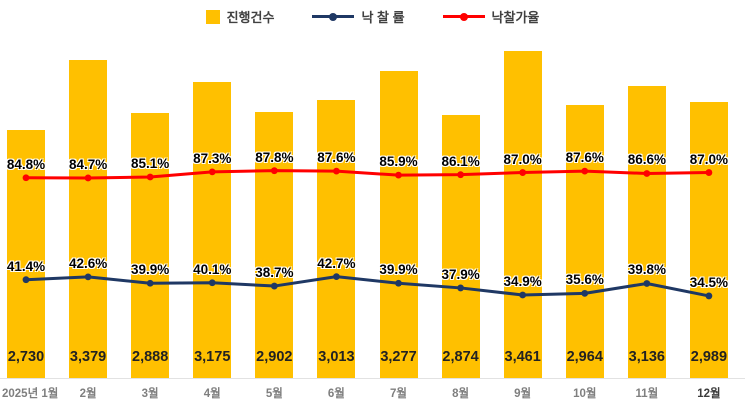 Image resolution: width=745 pixels, height=403 pixels. What do you see at coordinates (709, 282) in the screenshot?
I see `bid-rate-value-label: 34.5%` at bounding box center [709, 282].